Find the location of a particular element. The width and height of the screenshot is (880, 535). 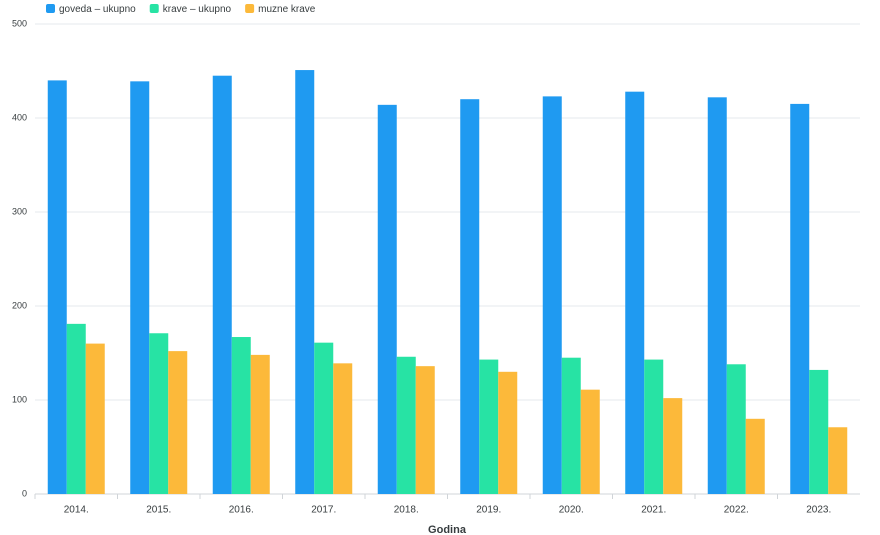

x-axis-title: Godina is located at coordinates (447, 529).